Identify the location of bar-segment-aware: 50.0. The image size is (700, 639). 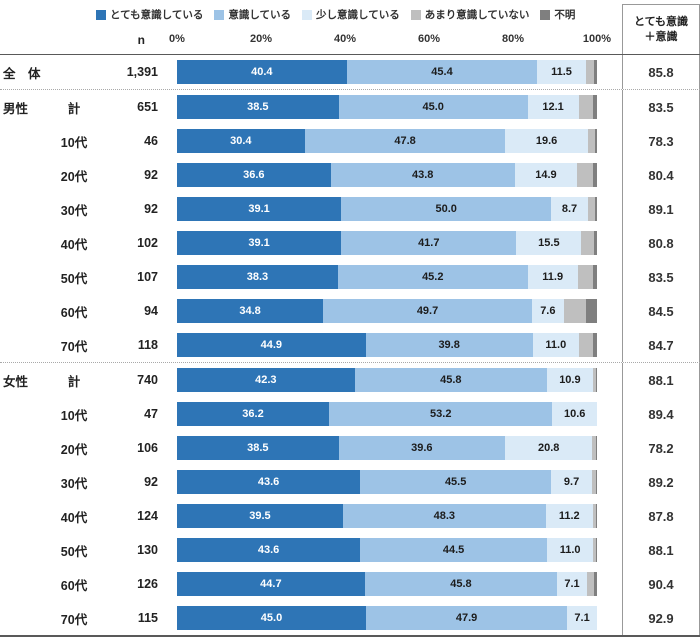
(446, 209).